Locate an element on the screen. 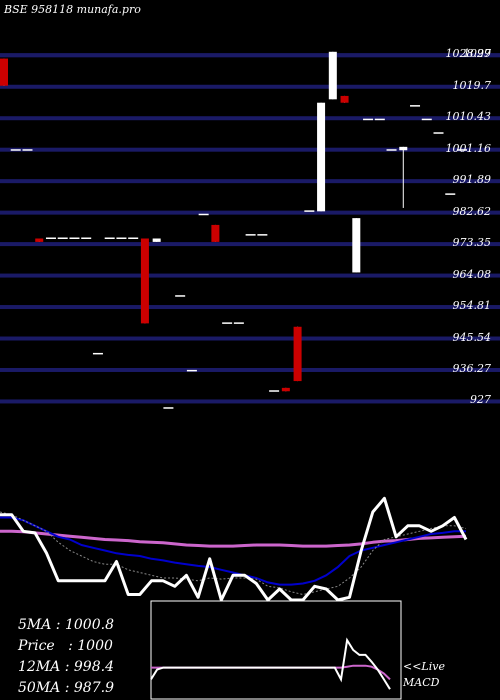 The width and height of the screenshot is (500, 700). macd-line is located at coordinates (270, 663).